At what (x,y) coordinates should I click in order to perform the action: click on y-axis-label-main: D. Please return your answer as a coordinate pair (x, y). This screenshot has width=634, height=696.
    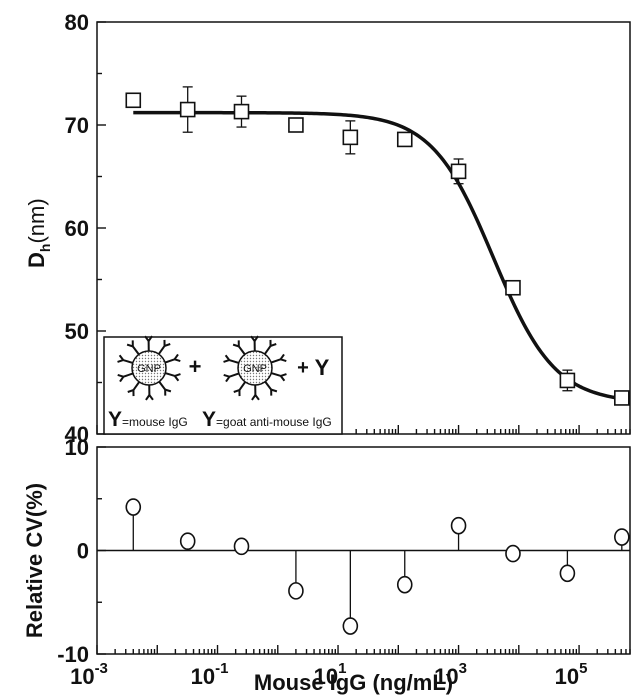
    Looking at the image, I should click on (36, 260).